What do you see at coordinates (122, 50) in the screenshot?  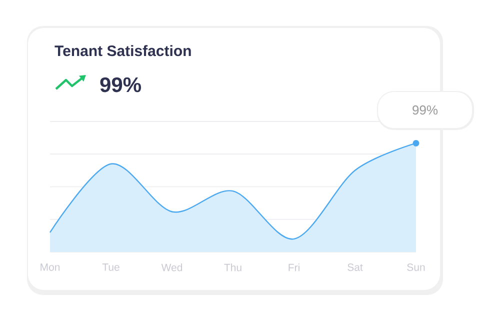 I see `chart-title: Tenant Satisfaction` at bounding box center [122, 50].